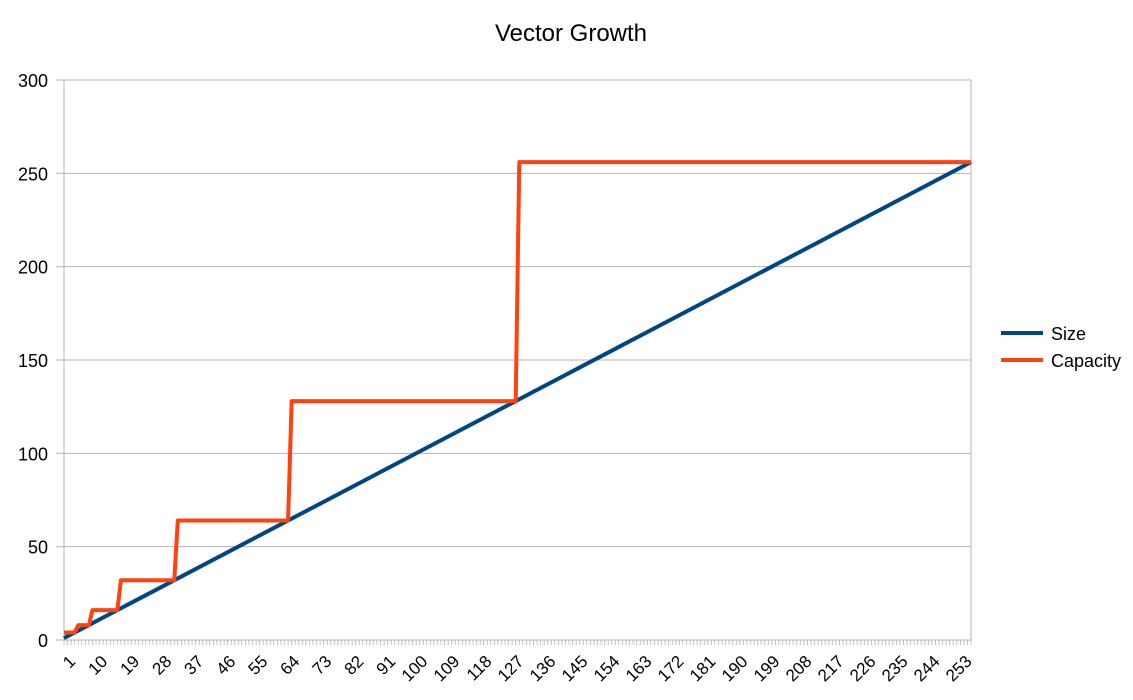 The image size is (1133, 700). What do you see at coordinates (33, 454) in the screenshot?
I see `y-tick-label: 100` at bounding box center [33, 454].